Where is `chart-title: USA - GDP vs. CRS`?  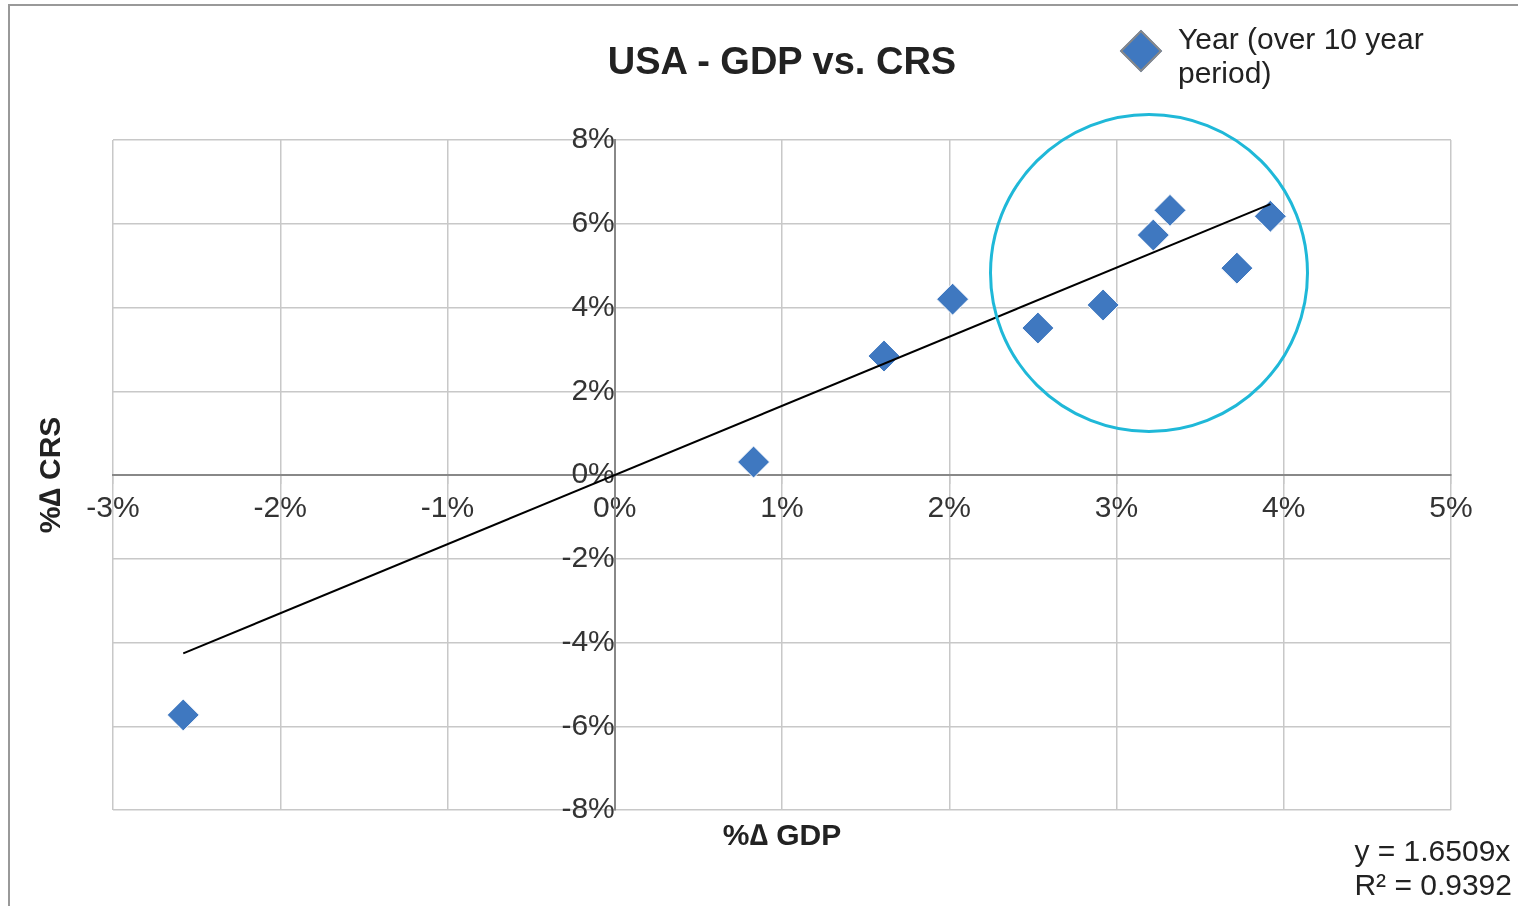 chart-title: USA - GDP vs. CRS is located at coordinates (782, 61).